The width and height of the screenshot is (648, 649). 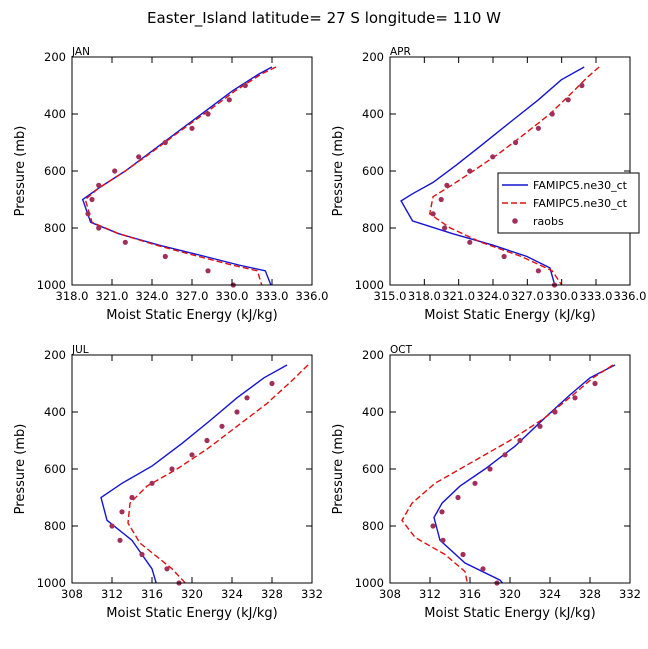 I want to click on x-tick-label: 328, so click(x=590, y=594).